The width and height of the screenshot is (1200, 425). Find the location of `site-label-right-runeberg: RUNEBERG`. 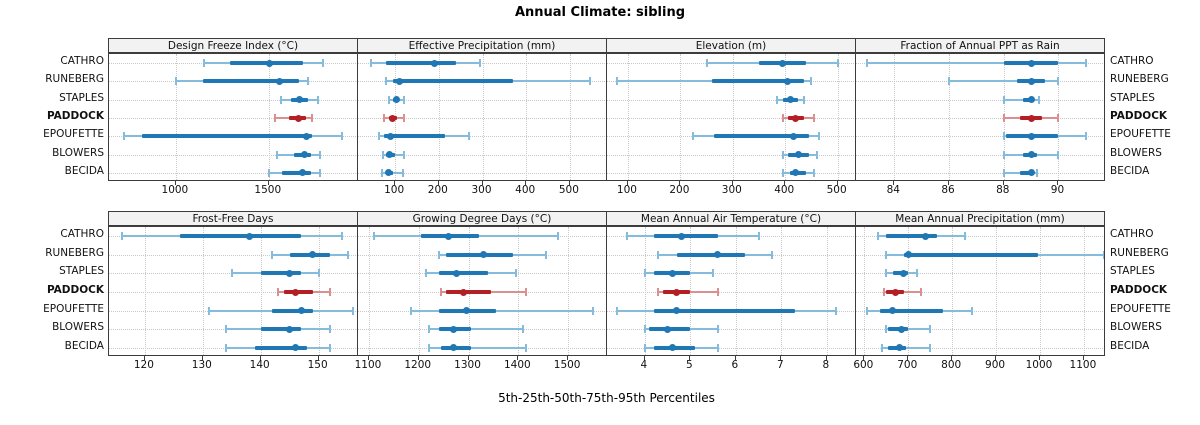

site-label-right-runeberg: RUNEBERG is located at coordinates (1139, 79).